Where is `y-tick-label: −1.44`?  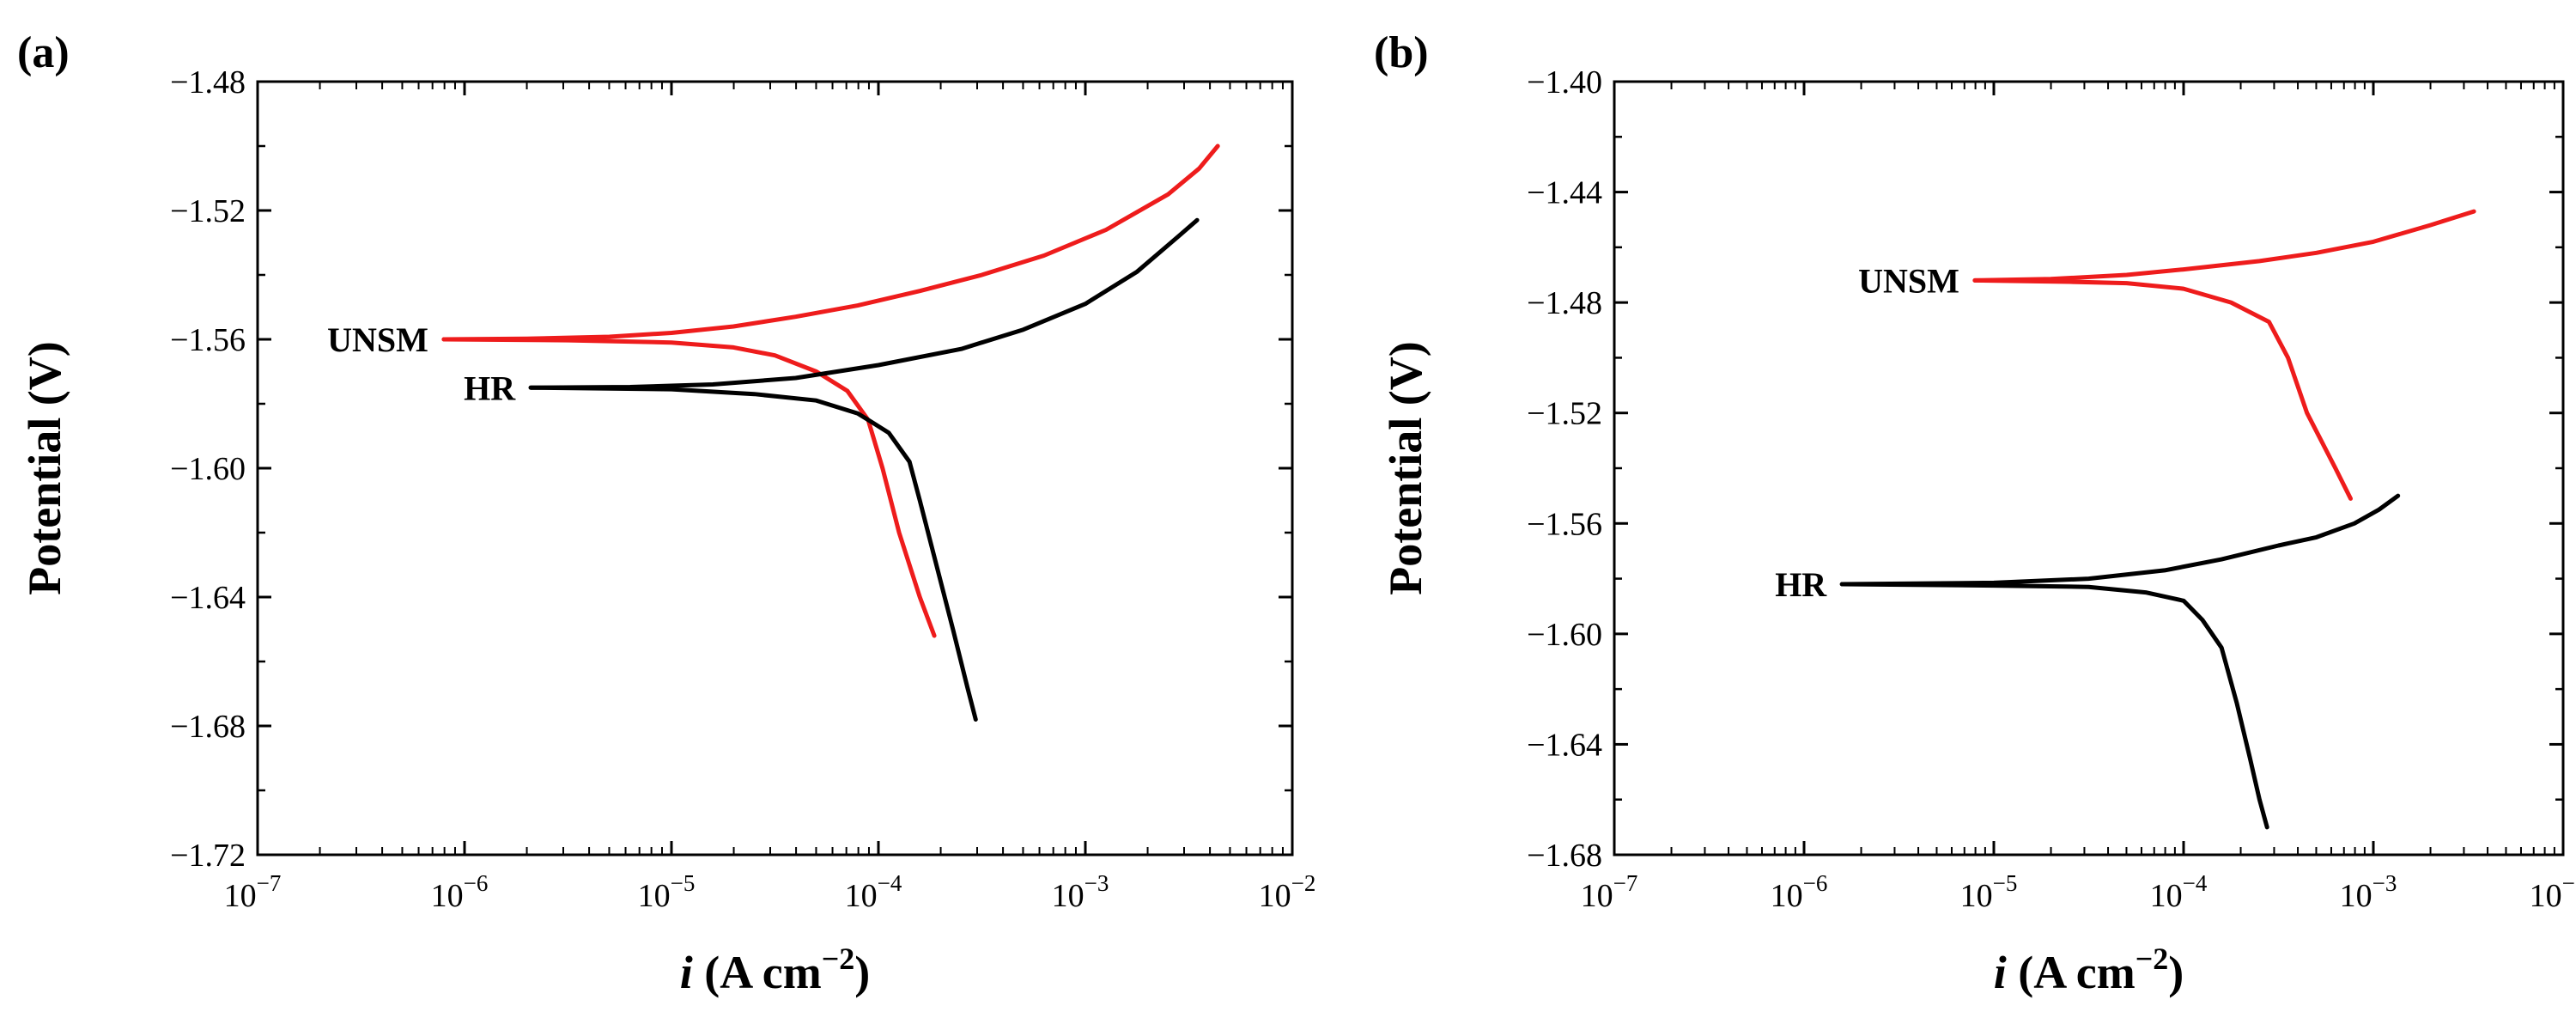 y-tick-label: −1.44 is located at coordinates (1565, 193).